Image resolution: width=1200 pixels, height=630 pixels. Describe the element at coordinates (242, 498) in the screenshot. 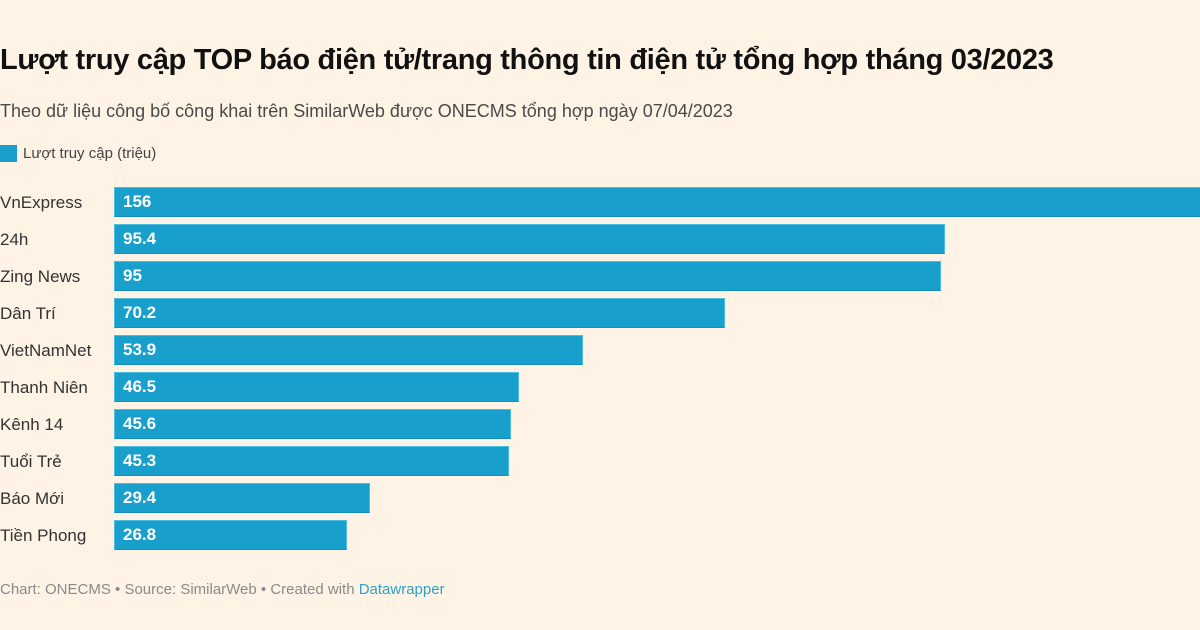

I see `bar: 29.4` at that location.